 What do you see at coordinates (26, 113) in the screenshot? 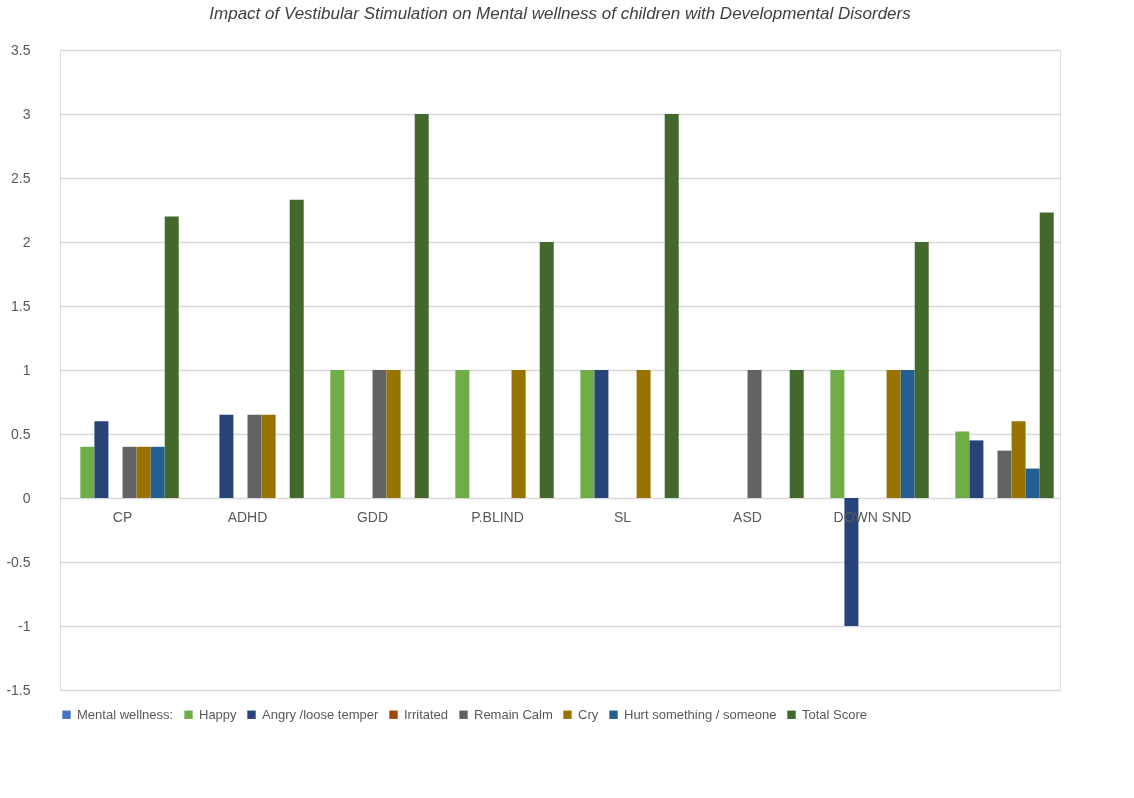
I see `y-tick-label: 3` at bounding box center [26, 113].